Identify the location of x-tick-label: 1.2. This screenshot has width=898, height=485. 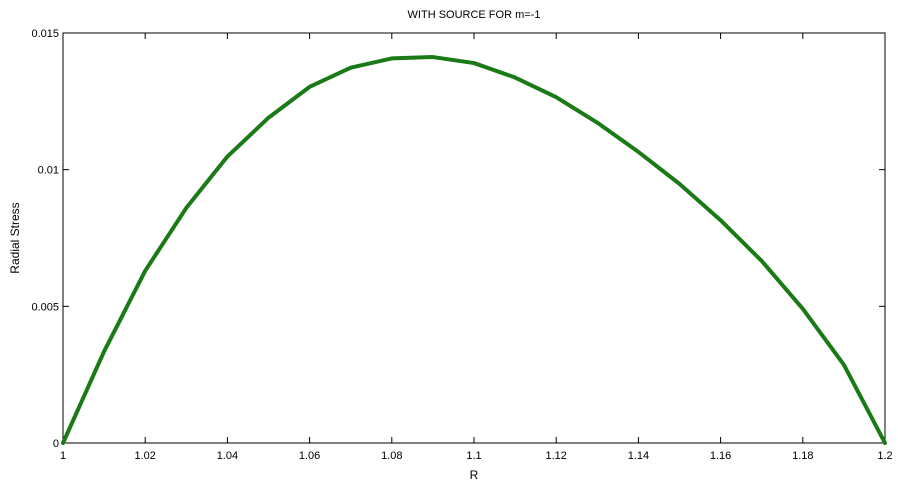
(884, 456).